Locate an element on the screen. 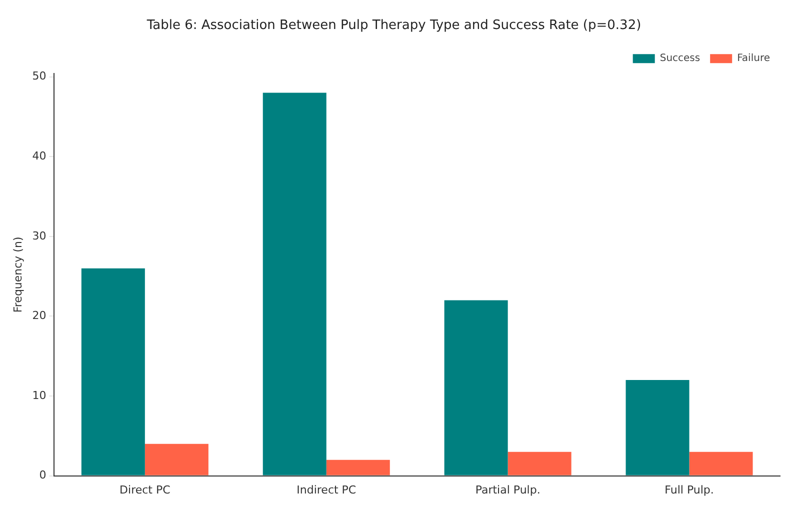  x-tick-label: Direct PC is located at coordinates (145, 489).